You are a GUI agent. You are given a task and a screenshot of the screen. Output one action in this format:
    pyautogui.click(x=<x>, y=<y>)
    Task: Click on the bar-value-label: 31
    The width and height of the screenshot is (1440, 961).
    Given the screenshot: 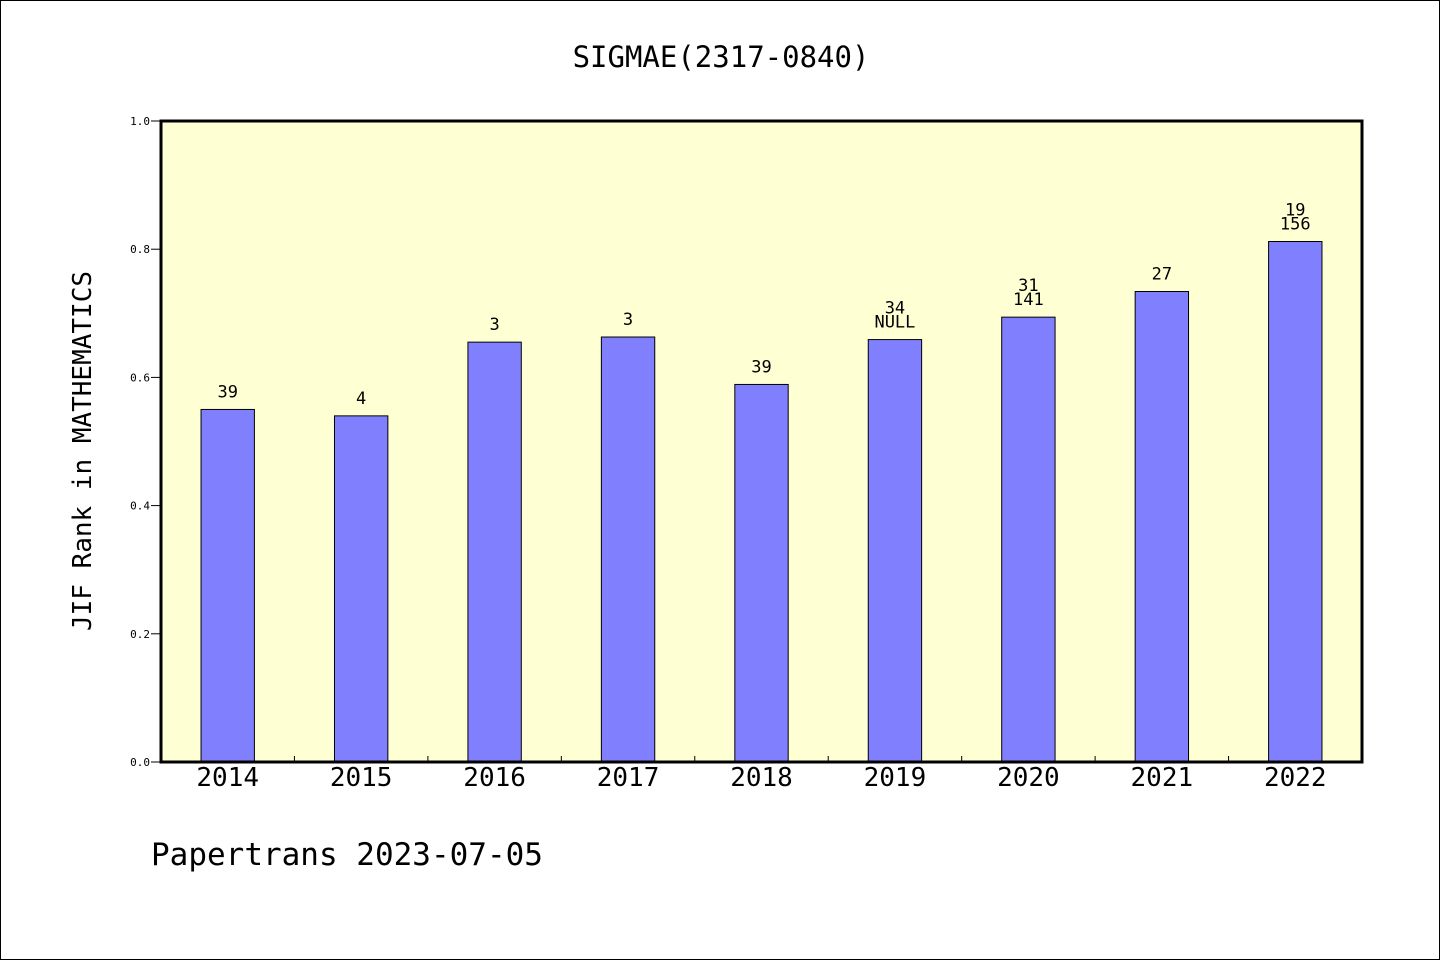 What is the action you would take?
    pyautogui.click(x=1028, y=286)
    